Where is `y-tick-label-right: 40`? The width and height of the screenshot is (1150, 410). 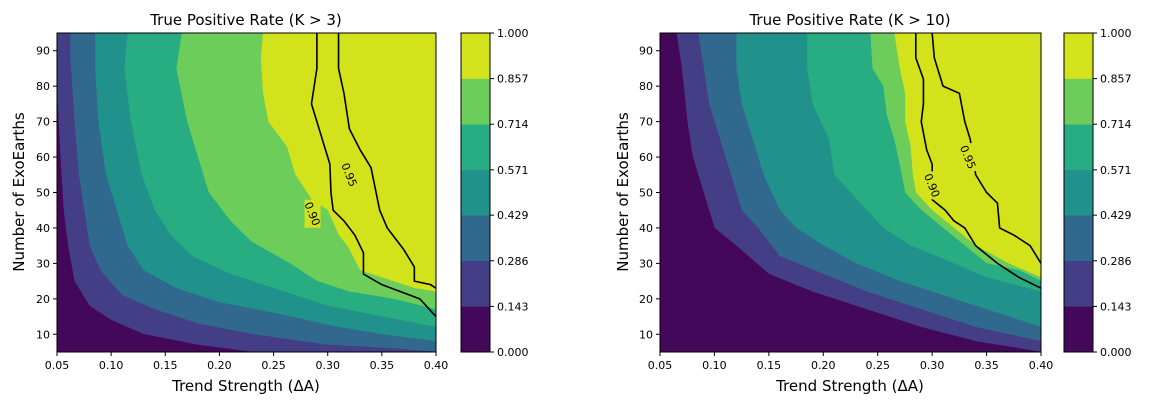 y-tick-label-right: 40 is located at coordinates (646, 228).